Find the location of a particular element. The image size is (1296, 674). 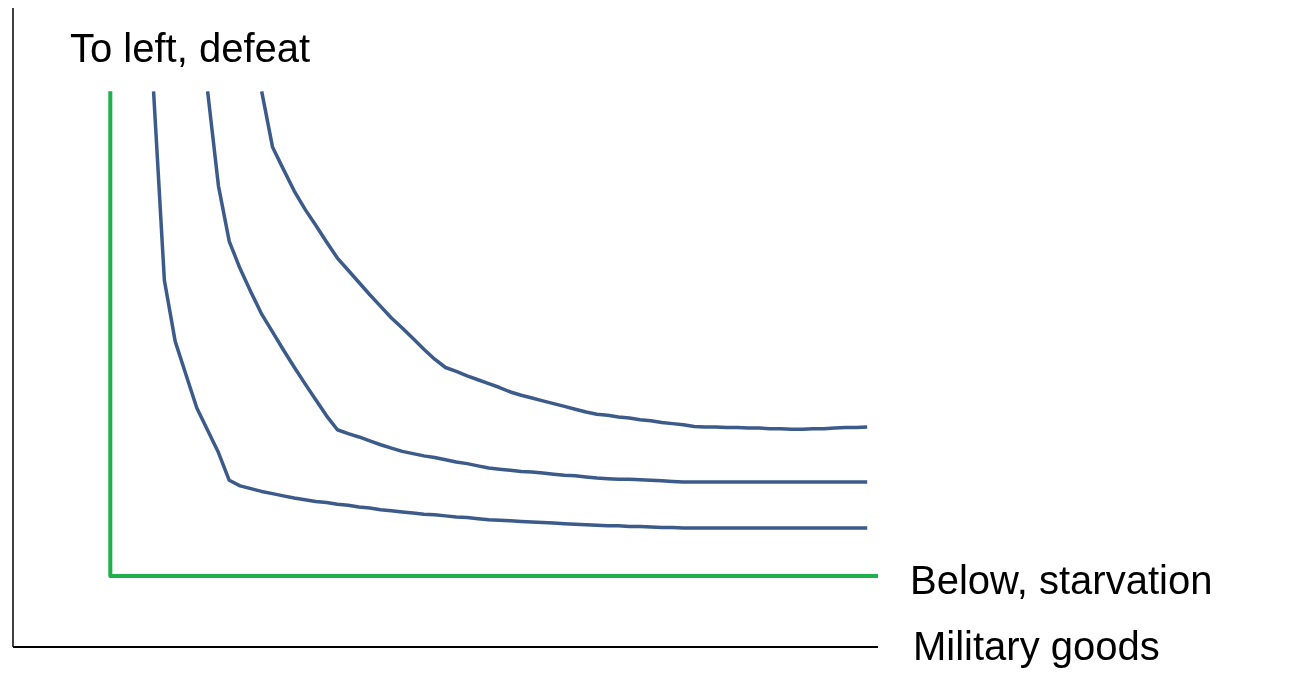

text: To left, defeat is located at coordinates (190, 48).